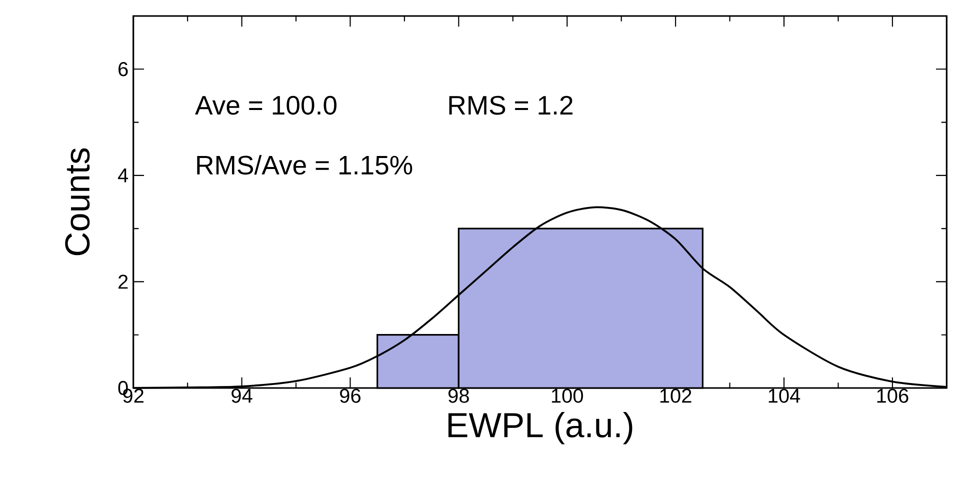  I want to click on x-tick-label: 96, so click(350, 395).